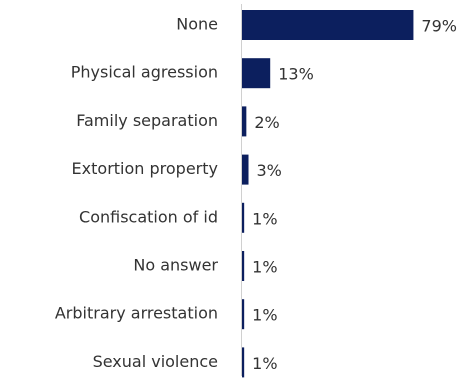 Image resolution: width=468 pixels, height=384 pixels. What do you see at coordinates (145, 168) in the screenshot?
I see `category-label: Extortion property` at bounding box center [145, 168].